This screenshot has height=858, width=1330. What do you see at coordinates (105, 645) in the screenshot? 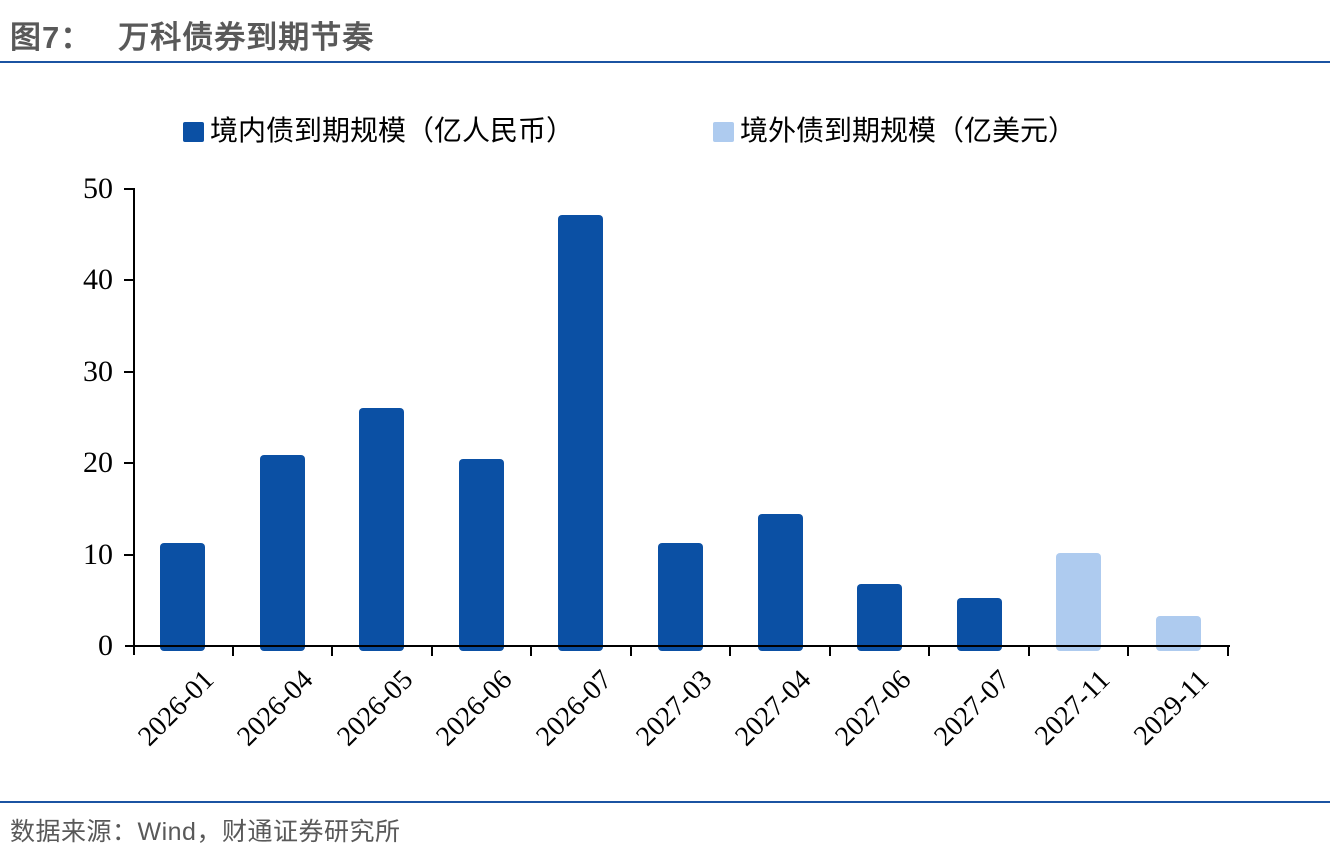
I see `y-axis-label: 0` at bounding box center [105, 645].